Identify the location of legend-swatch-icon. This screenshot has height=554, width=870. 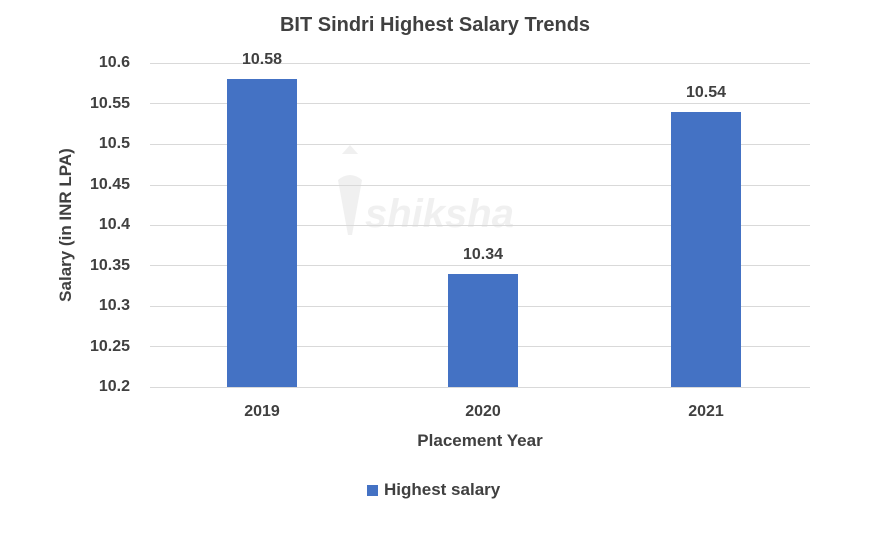
(372, 490).